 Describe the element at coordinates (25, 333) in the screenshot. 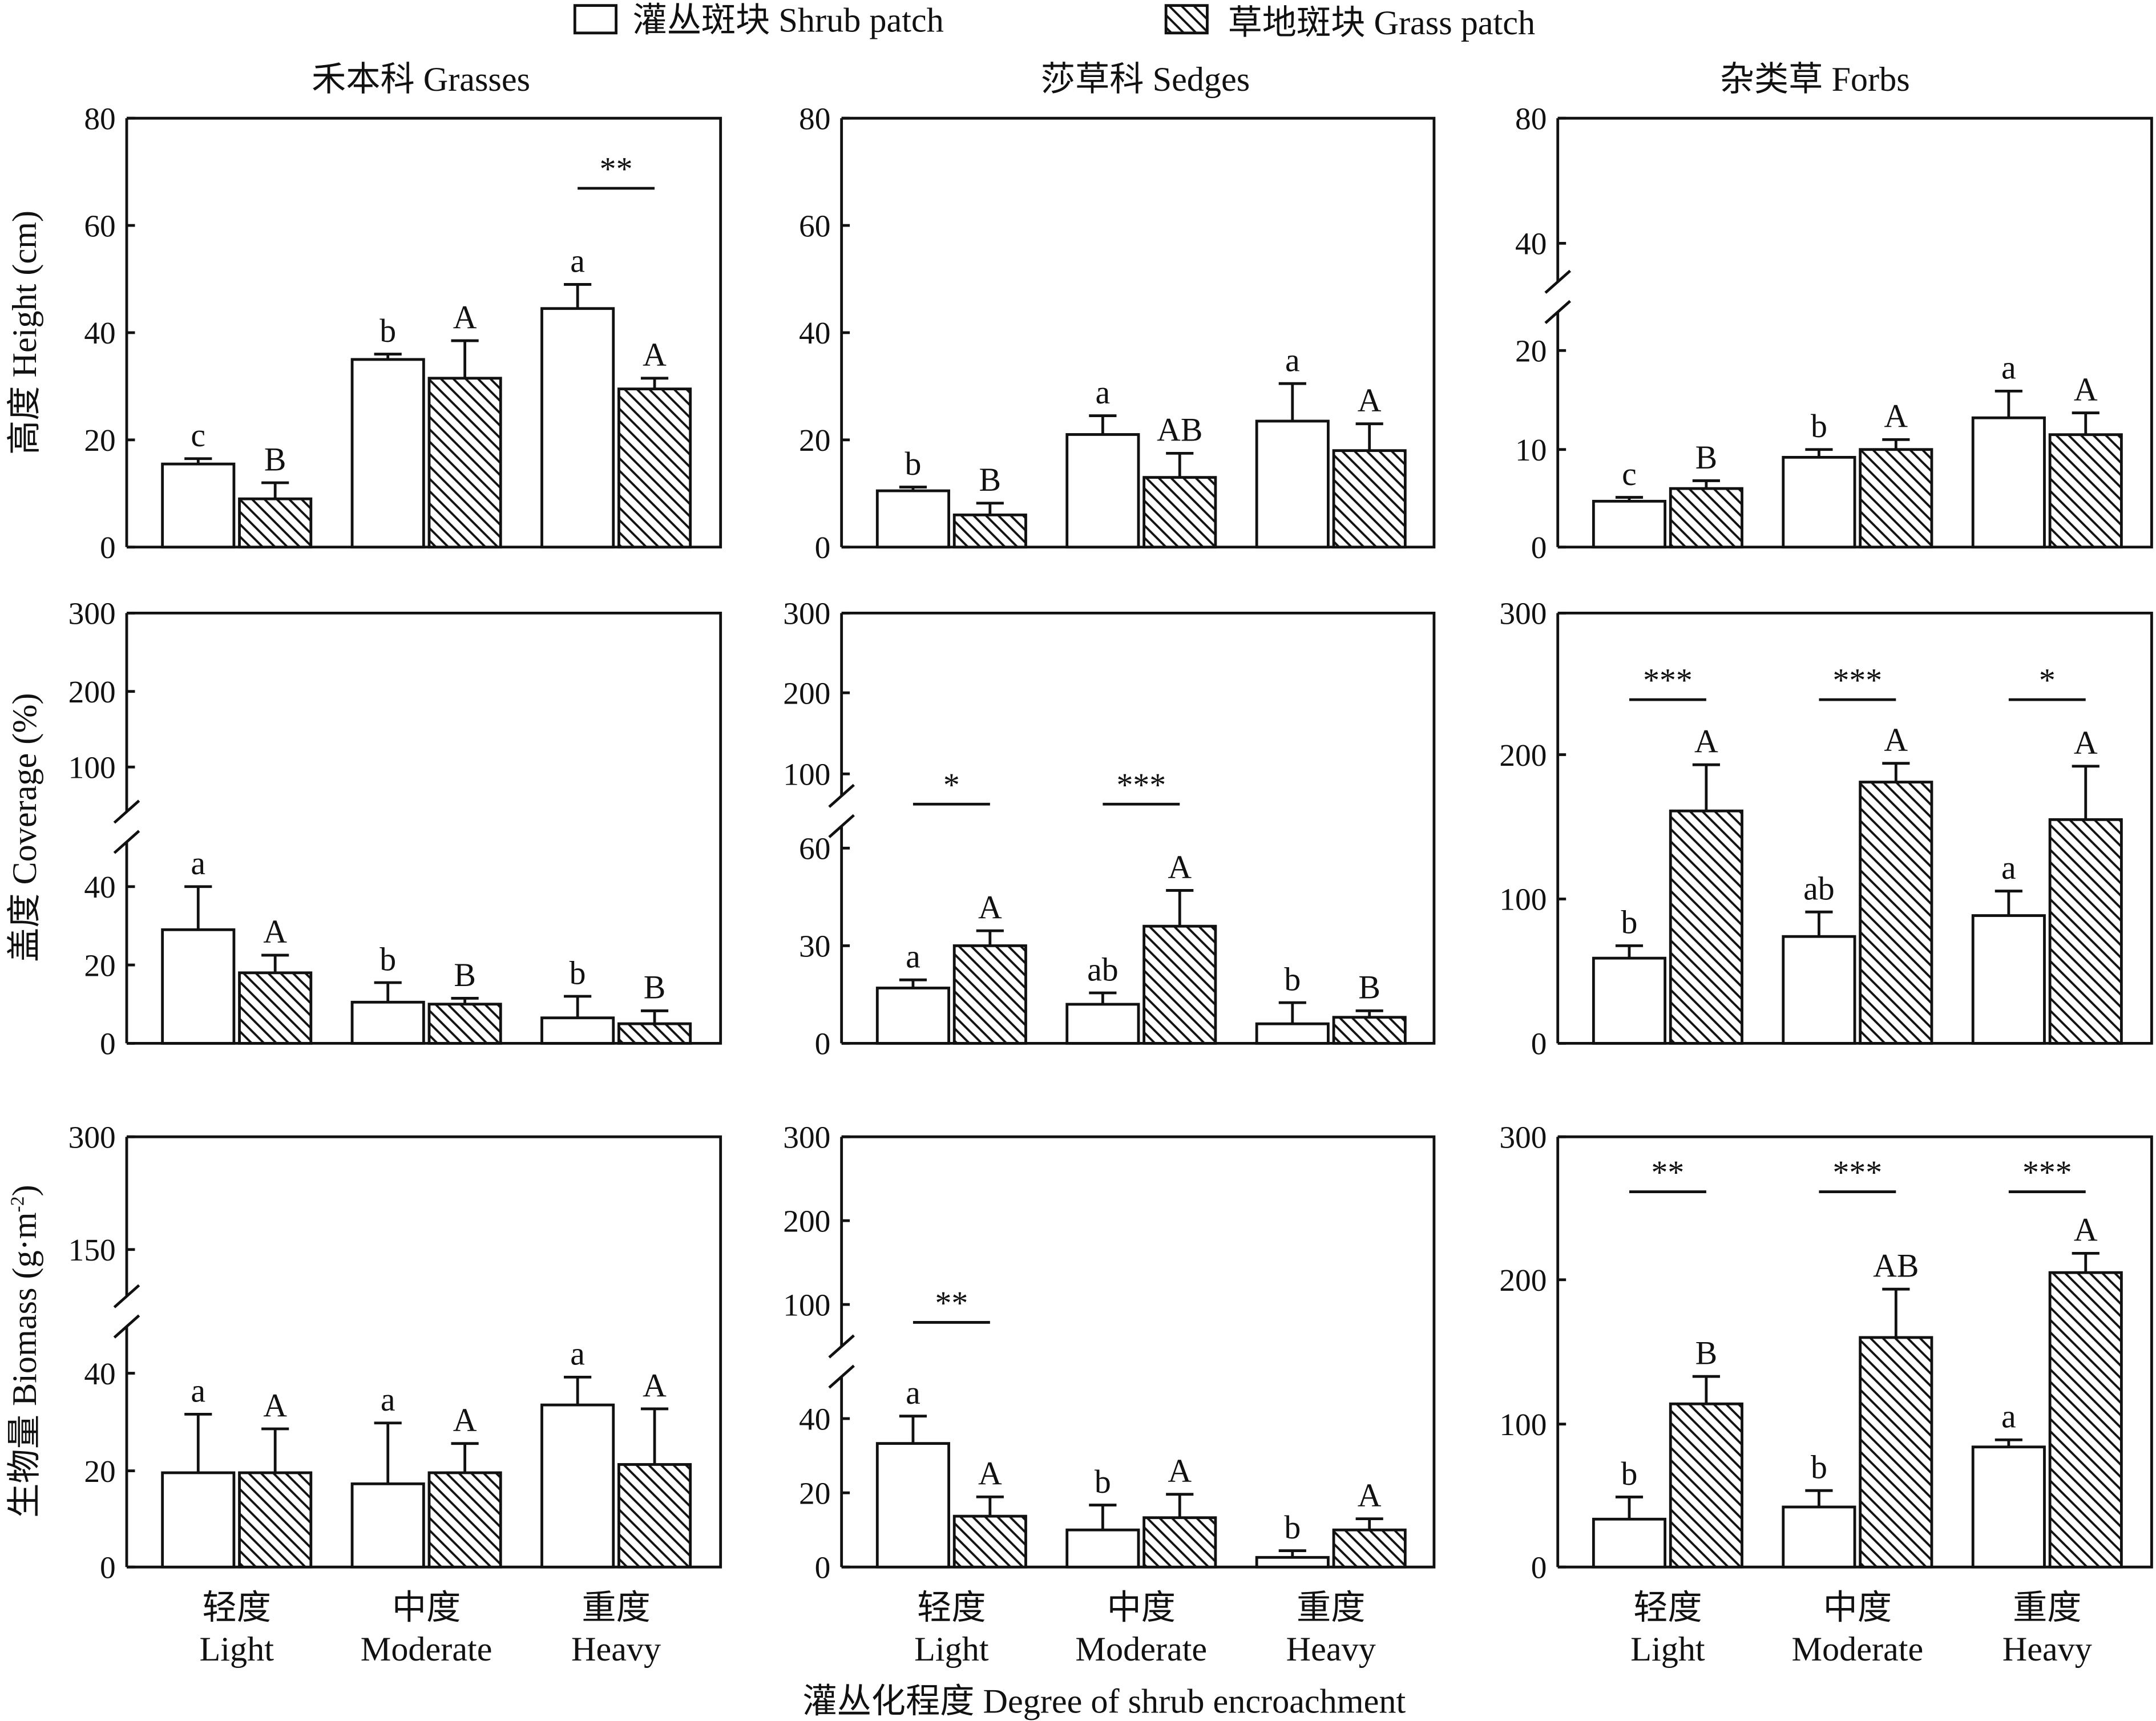

I see `ylabel-height: 高度 Height (cm)` at that location.